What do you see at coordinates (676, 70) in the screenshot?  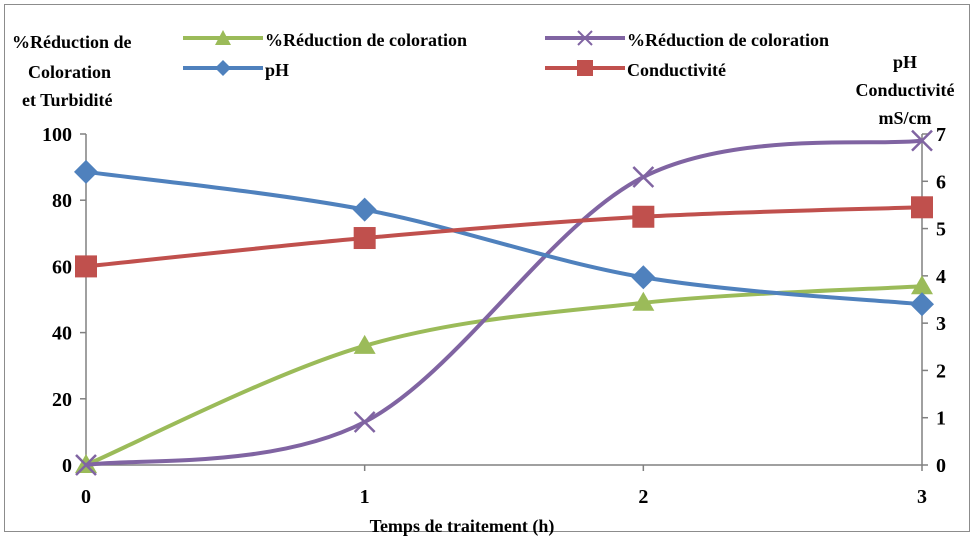 I see `legend-label-series-4: Conductivité` at bounding box center [676, 70].